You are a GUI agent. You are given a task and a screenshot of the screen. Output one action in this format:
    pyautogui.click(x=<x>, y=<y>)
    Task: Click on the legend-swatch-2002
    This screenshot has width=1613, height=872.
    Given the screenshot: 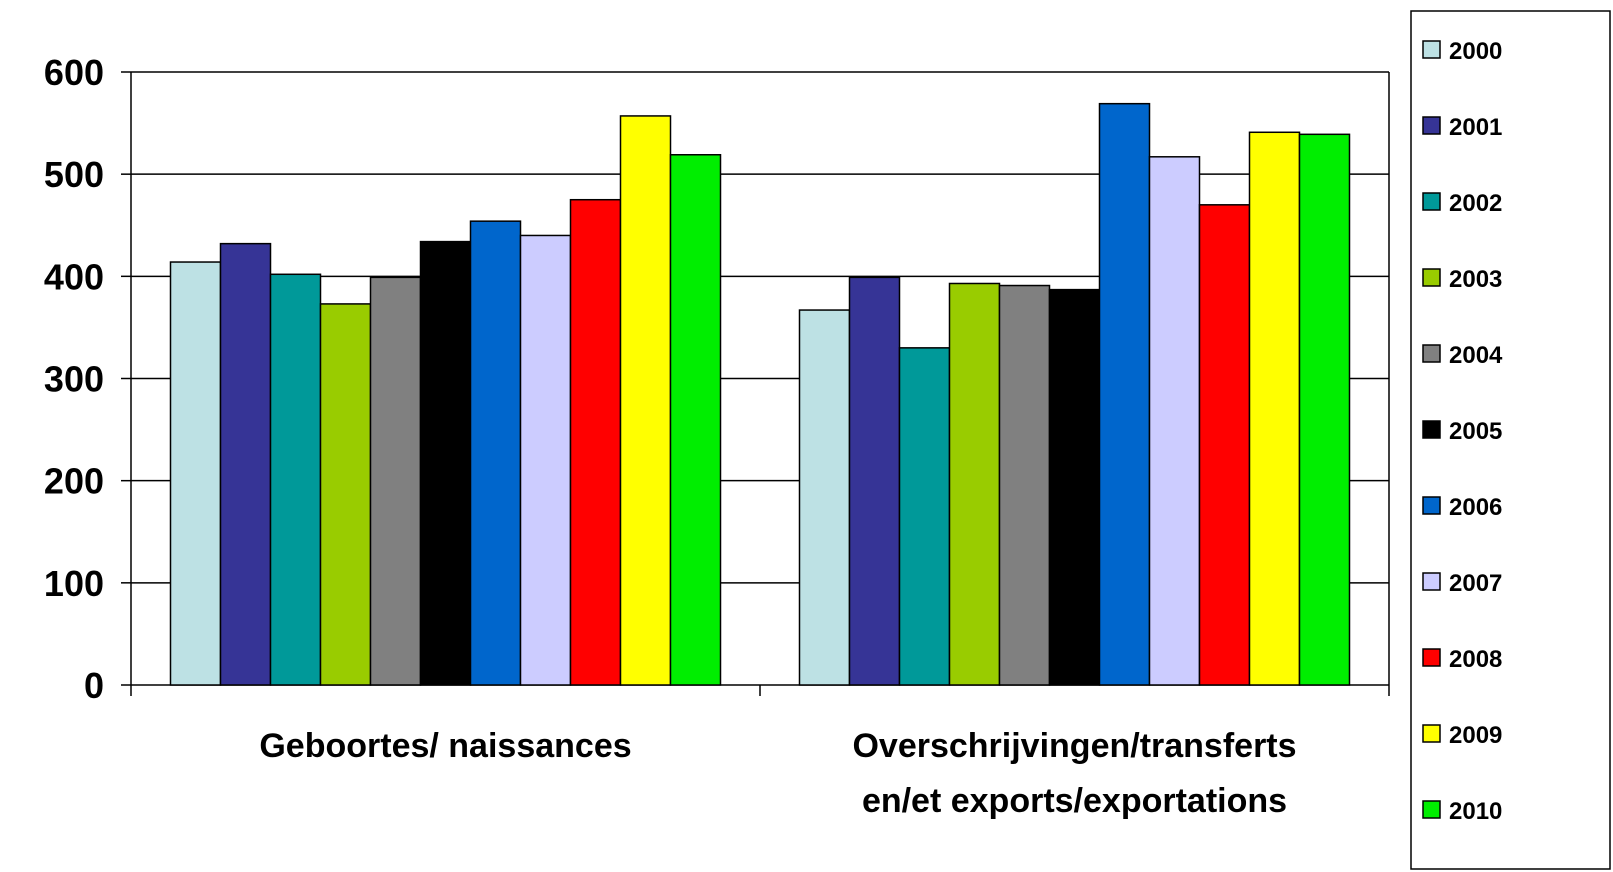 What is the action you would take?
    pyautogui.click(x=1431, y=201)
    